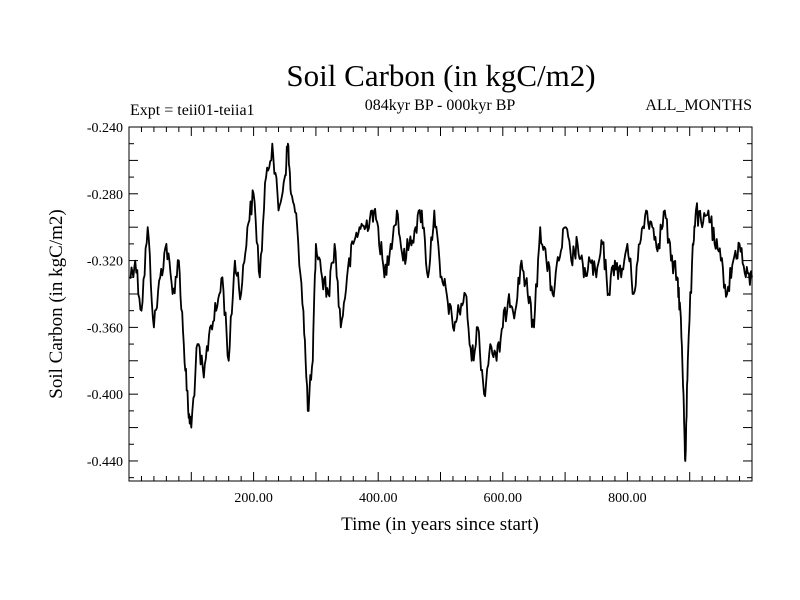 The image size is (800, 600). What do you see at coordinates (105, 395) in the screenshot?
I see `y-tick-label: -0.400` at bounding box center [105, 395].